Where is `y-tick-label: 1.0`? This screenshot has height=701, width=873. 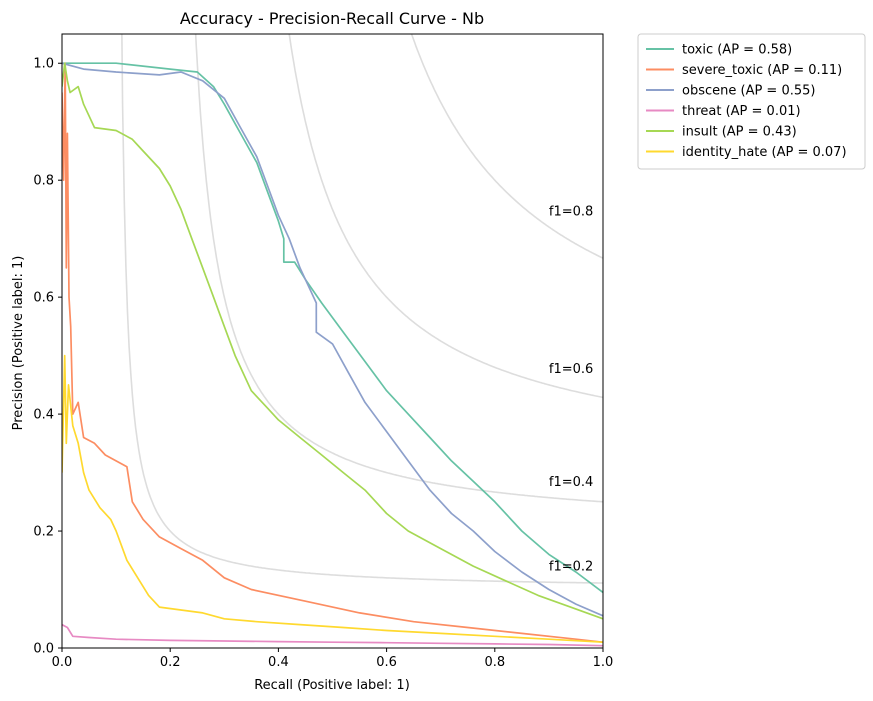 y-tick-label: 1.0 is located at coordinates (43, 64).